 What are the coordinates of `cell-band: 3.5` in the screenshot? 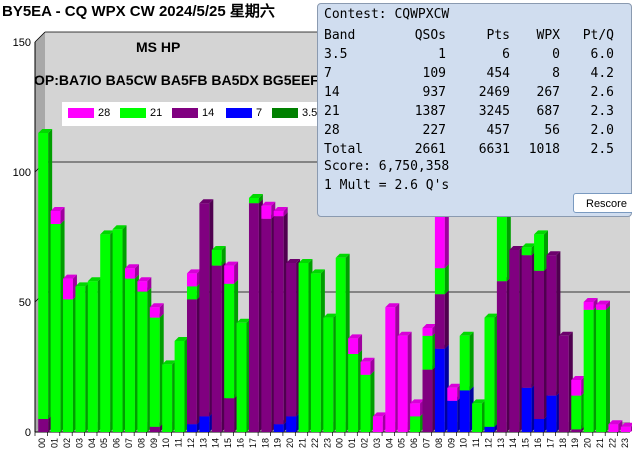 It's located at (336, 54).